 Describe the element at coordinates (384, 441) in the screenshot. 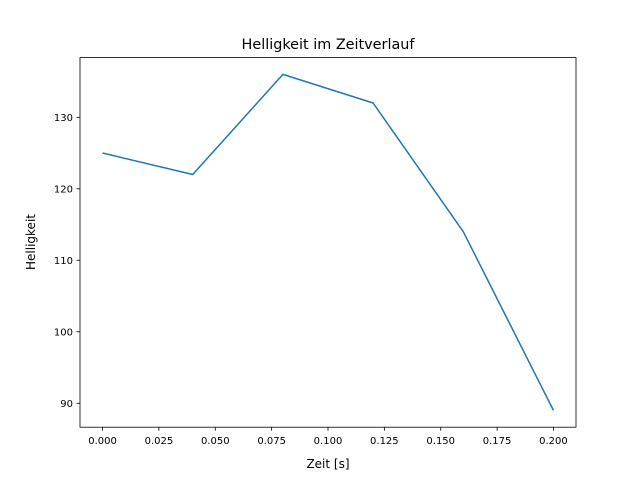

I see `x-tick-label: 0.125` at that location.